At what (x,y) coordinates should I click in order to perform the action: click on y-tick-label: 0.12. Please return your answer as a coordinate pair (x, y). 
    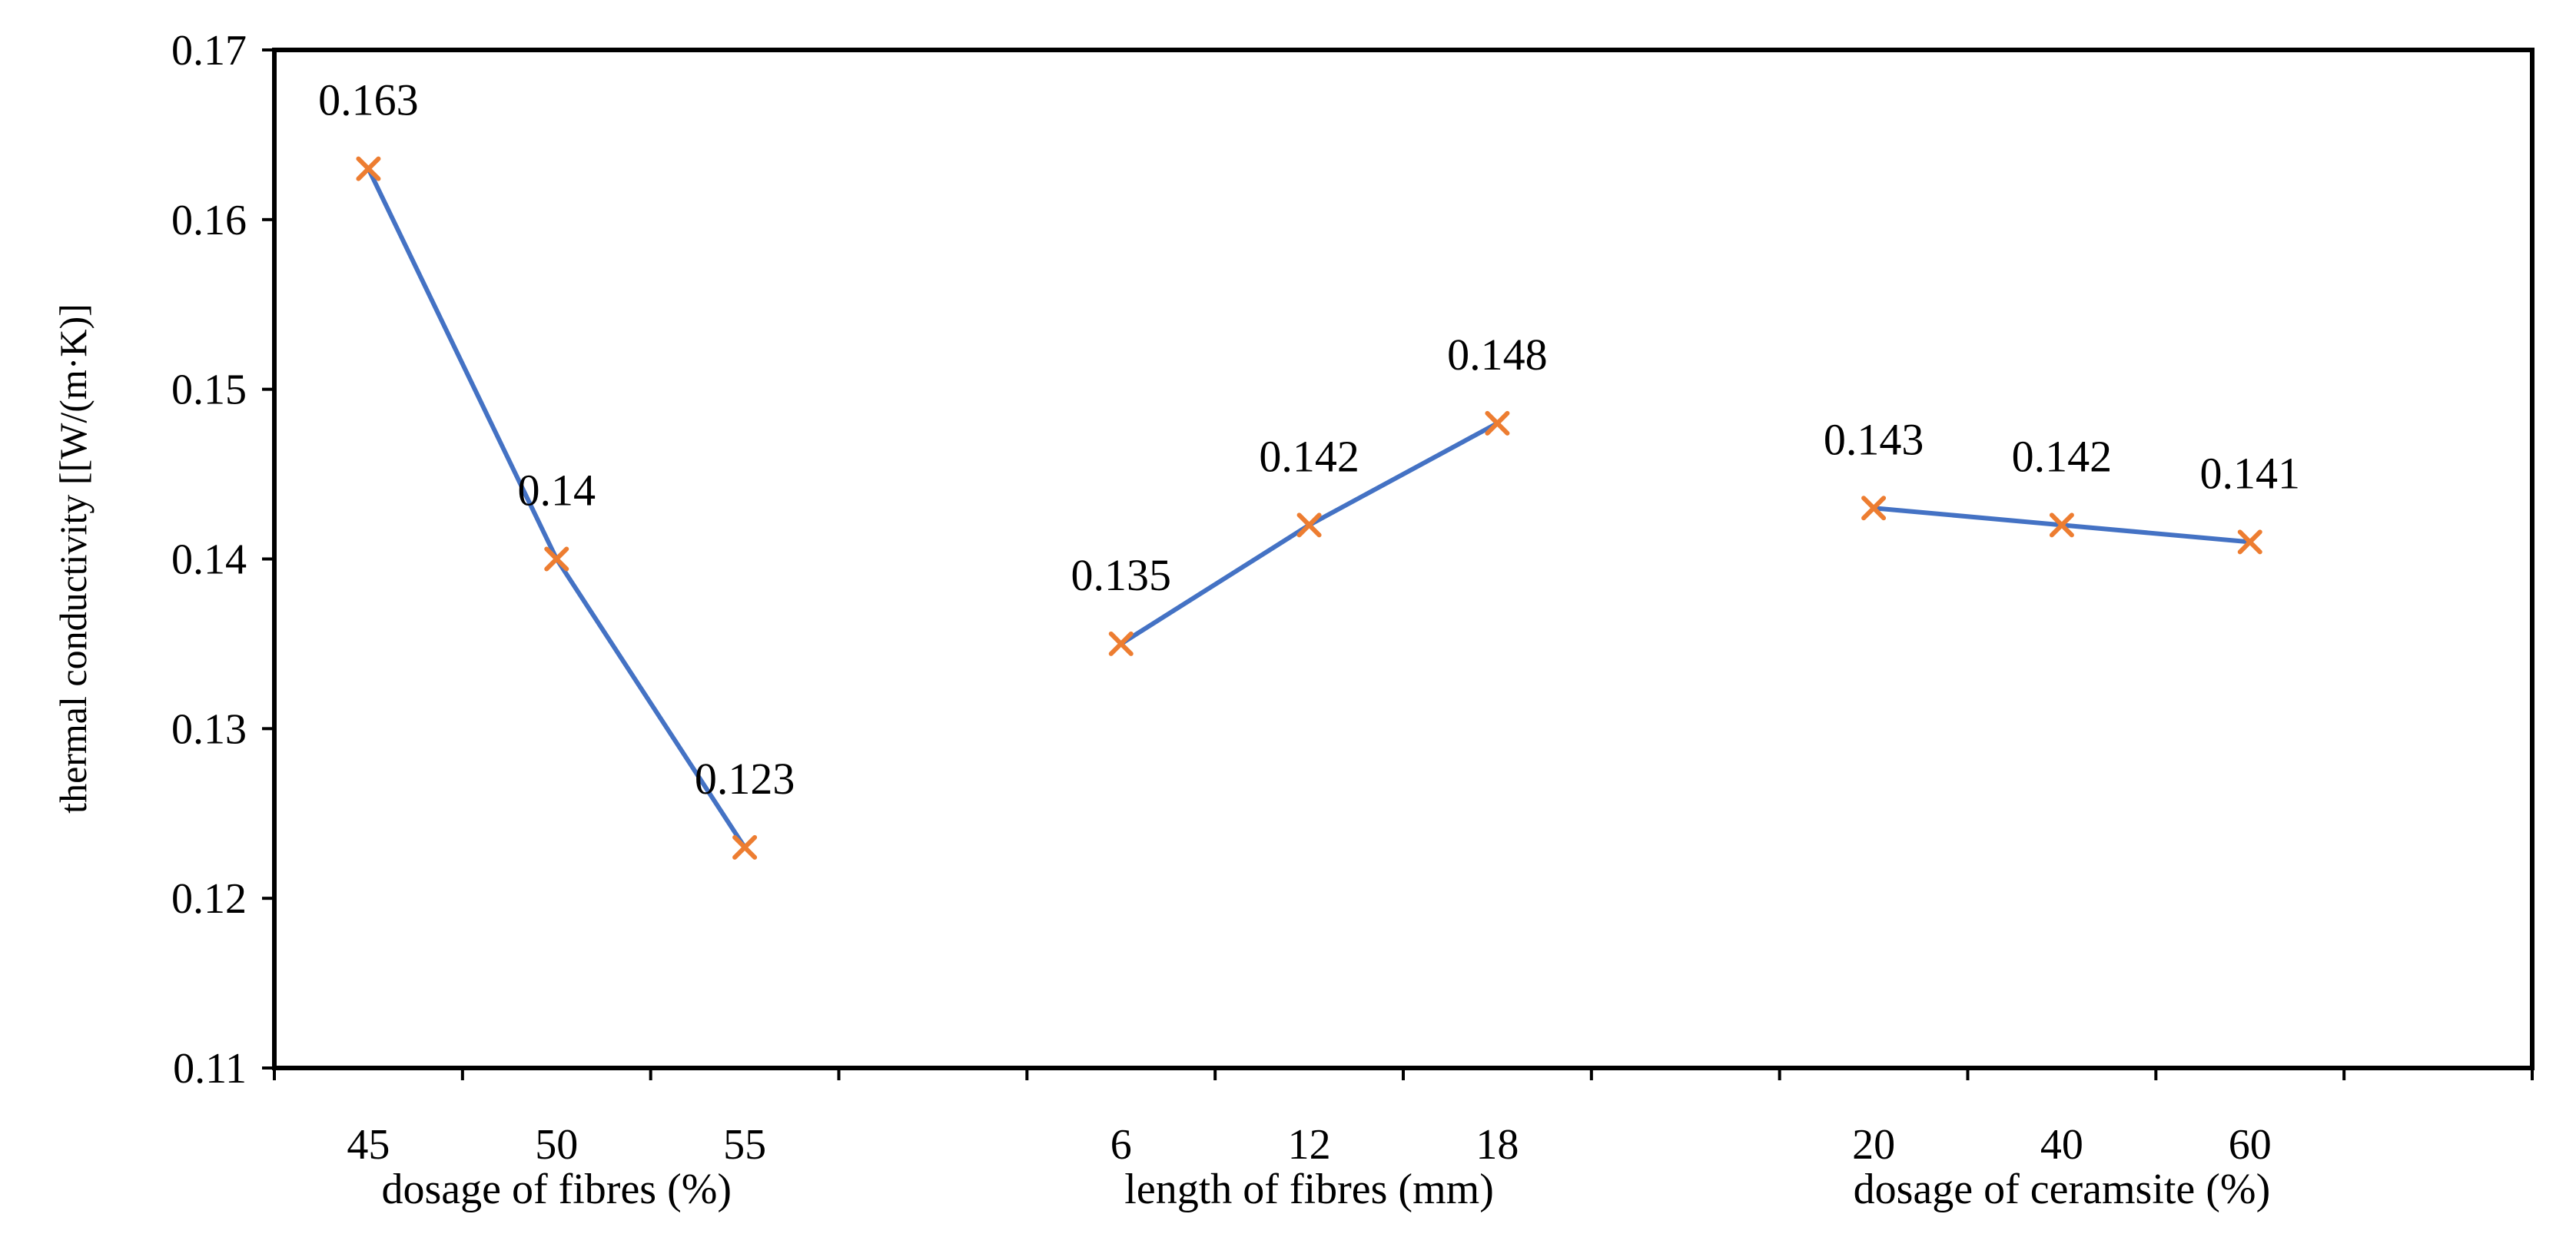
    Looking at the image, I should click on (209, 899).